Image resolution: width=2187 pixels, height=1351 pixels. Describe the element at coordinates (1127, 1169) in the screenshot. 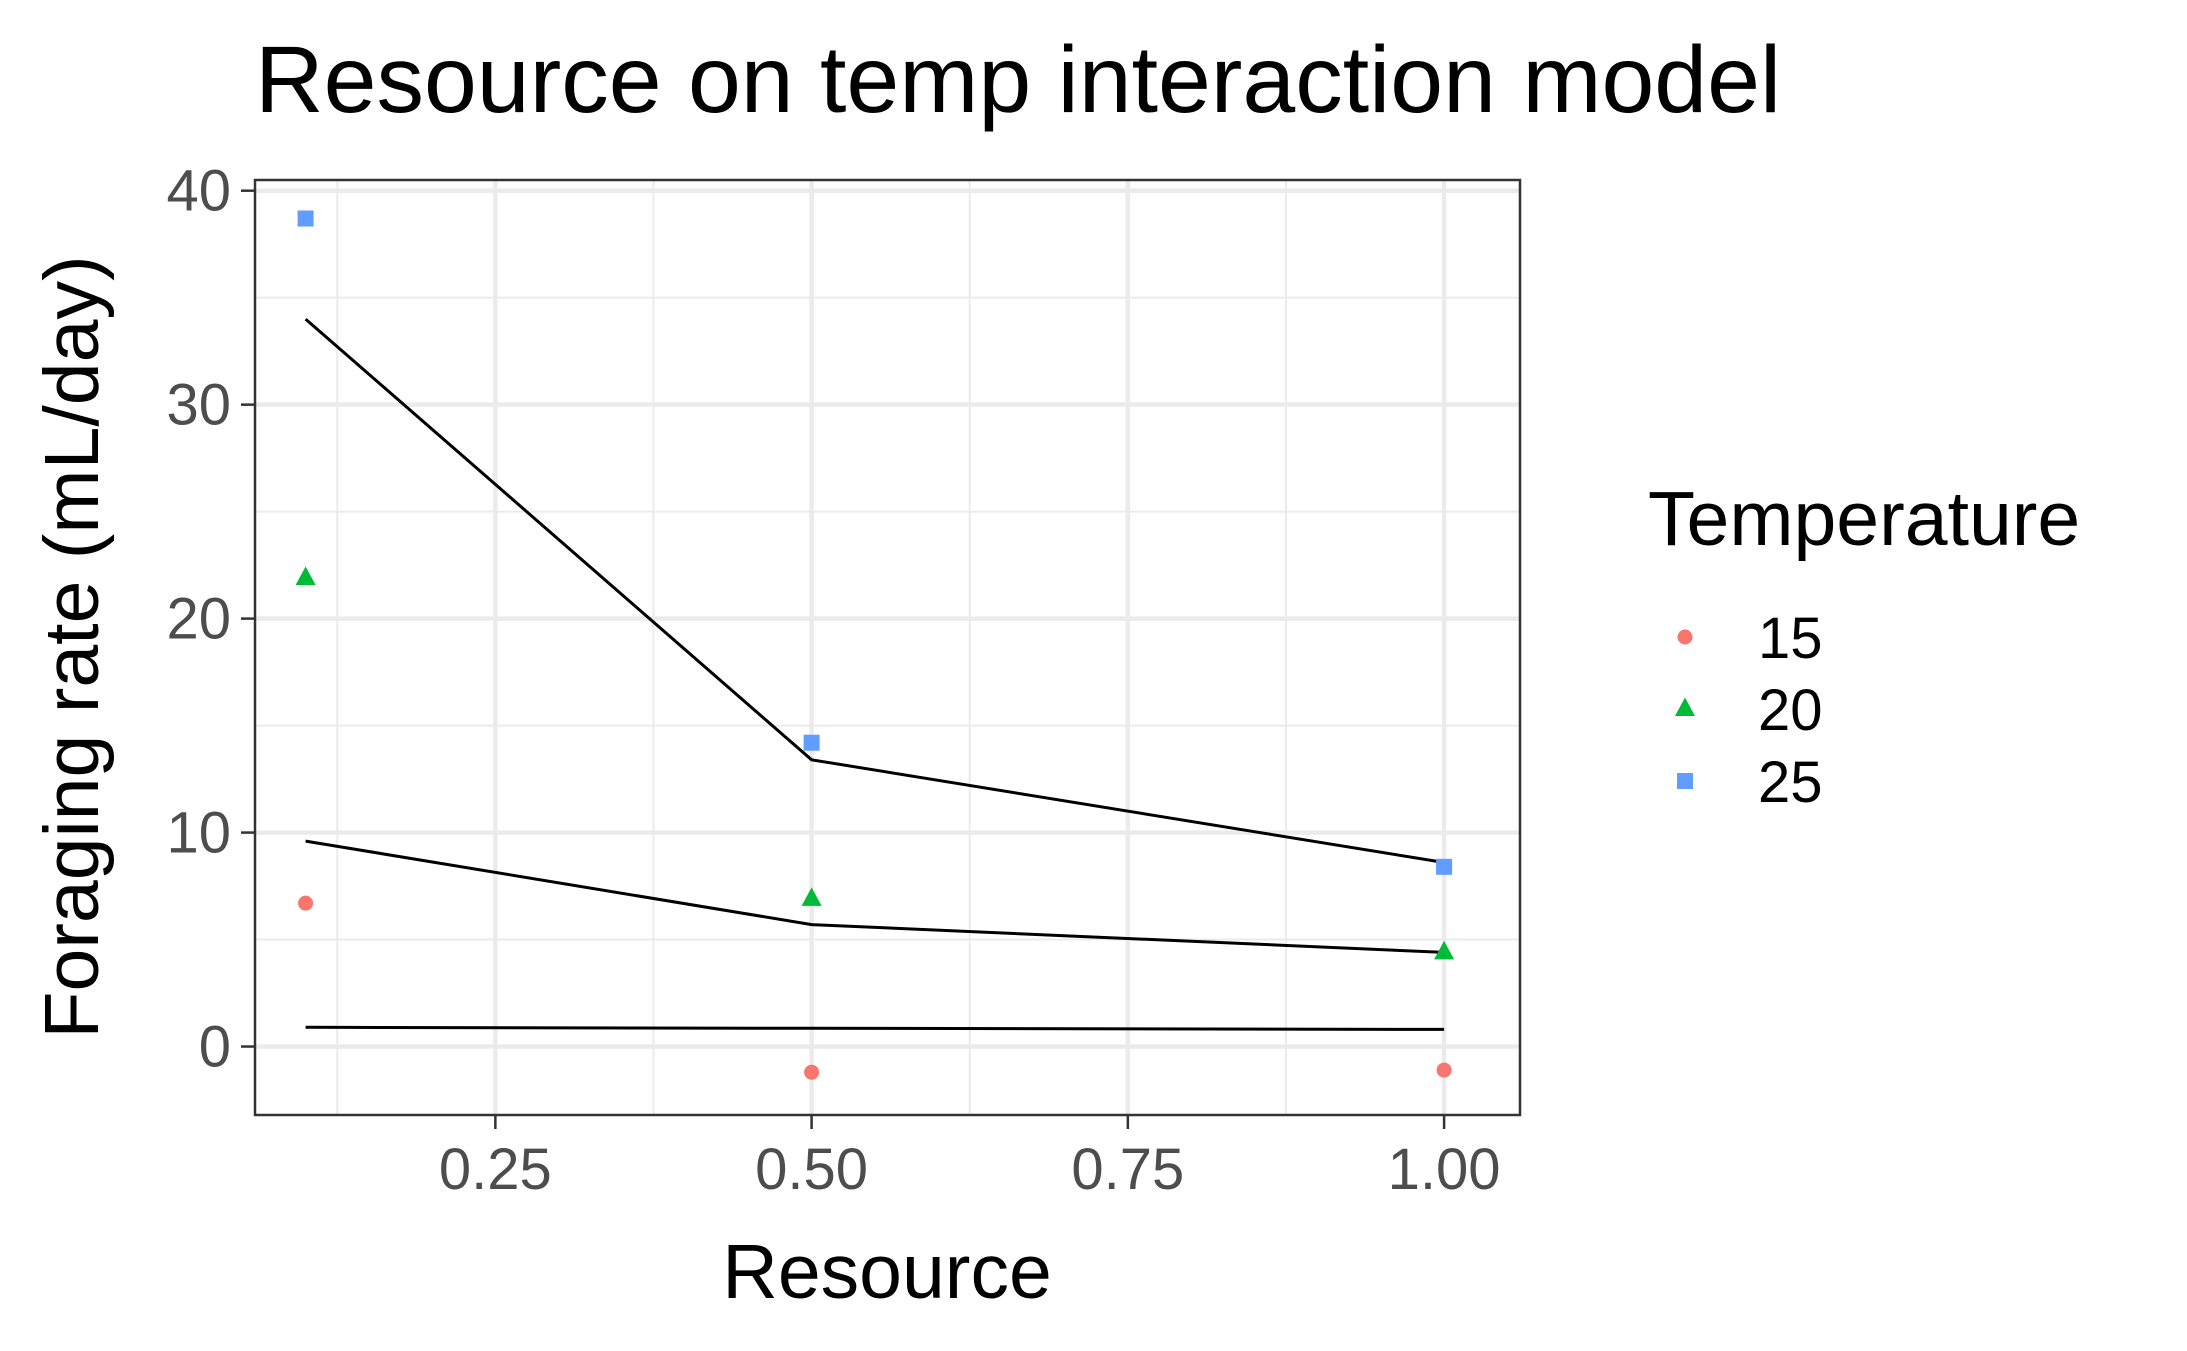

I see `x-tick-label: 0.75` at that location.